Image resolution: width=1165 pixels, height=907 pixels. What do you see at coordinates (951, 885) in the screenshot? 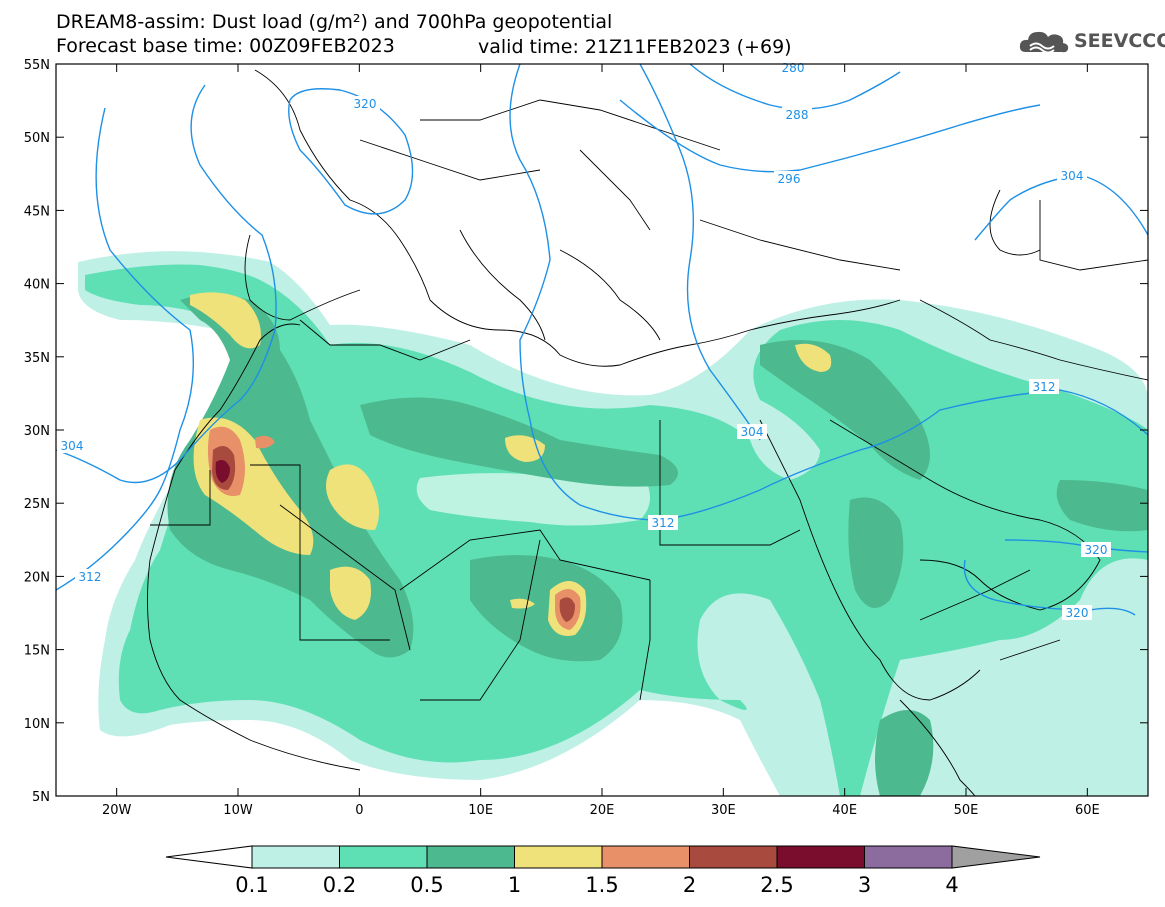
I see `colorbar-label: 4` at bounding box center [951, 885].